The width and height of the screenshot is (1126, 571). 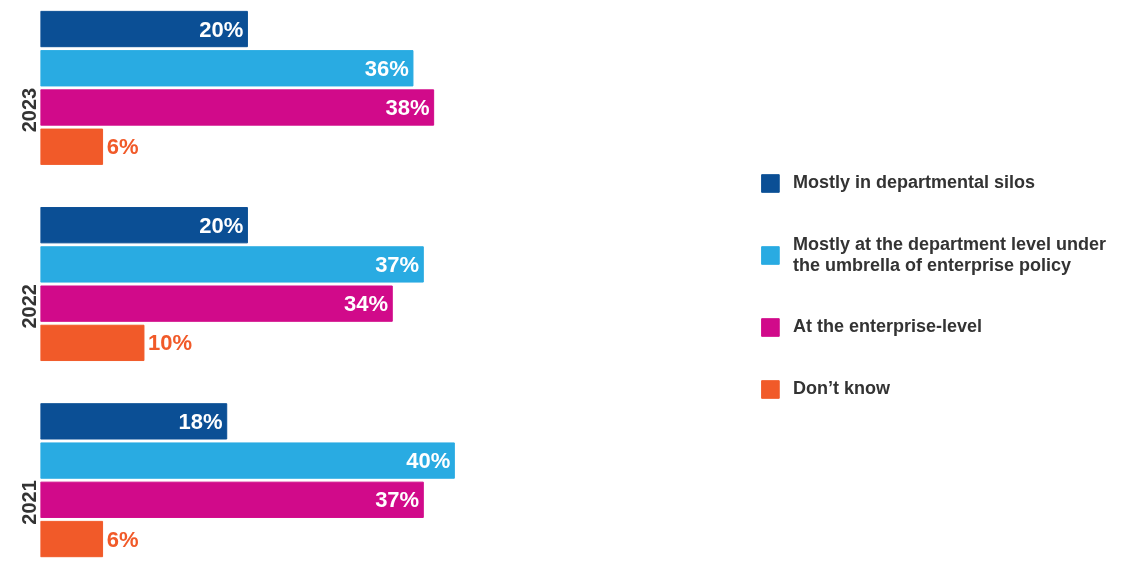 I want to click on data-label: 36%, so click(x=386, y=68).